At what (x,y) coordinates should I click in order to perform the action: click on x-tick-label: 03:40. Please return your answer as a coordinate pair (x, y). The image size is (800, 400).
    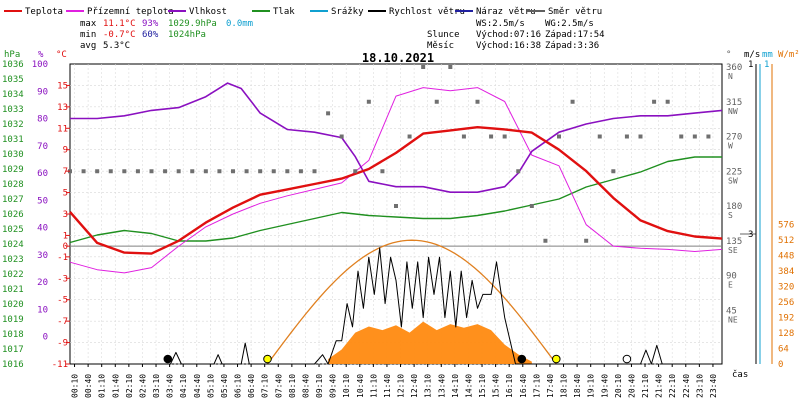
    Looking at the image, I should click on (170, 386).